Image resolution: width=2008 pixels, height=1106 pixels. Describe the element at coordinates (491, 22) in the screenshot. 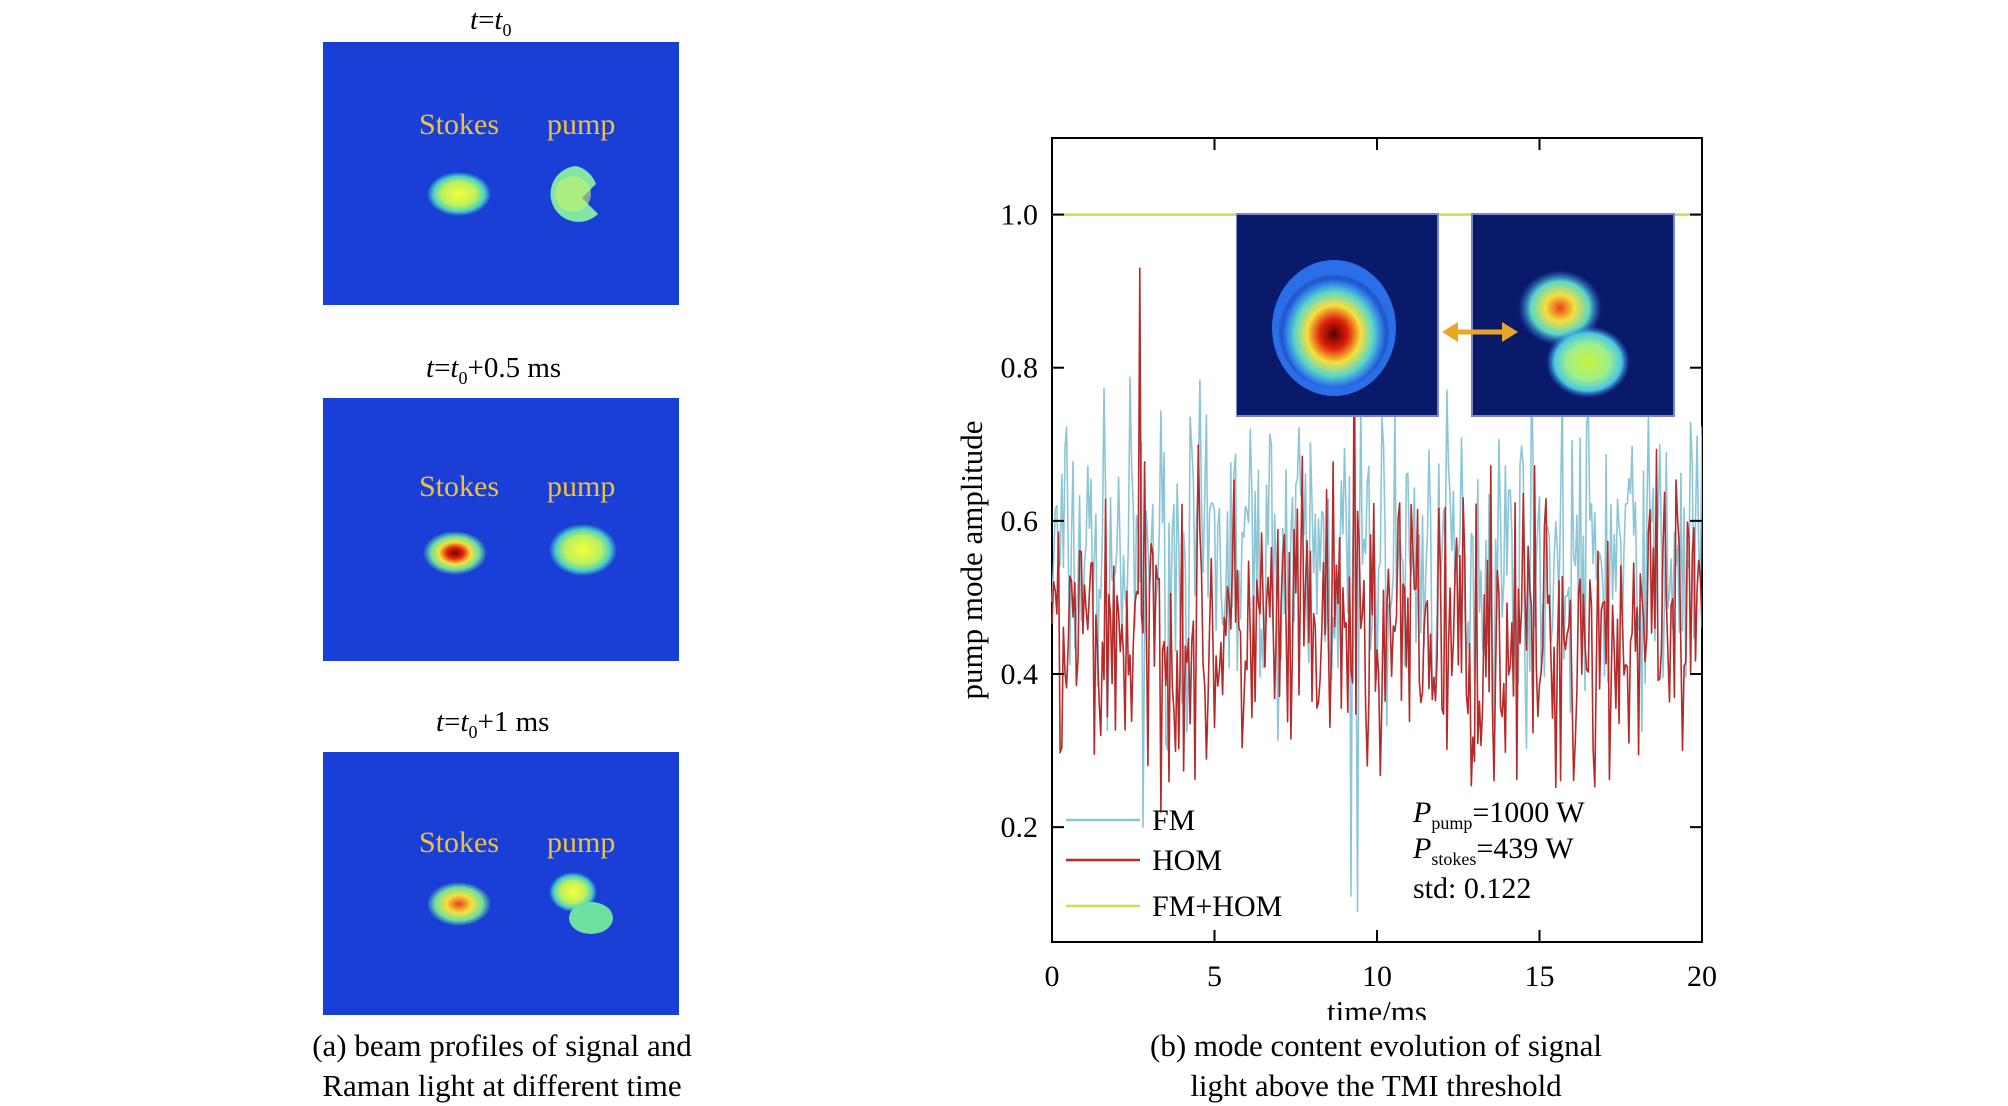

I see `frame-1-time-label: t=t0` at that location.